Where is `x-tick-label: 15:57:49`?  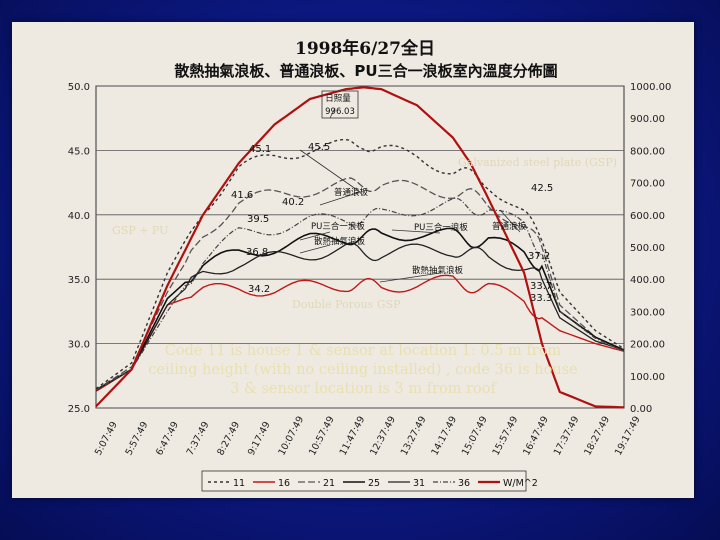 x-tick-label: 15:57:49 is located at coordinates (506, 436).